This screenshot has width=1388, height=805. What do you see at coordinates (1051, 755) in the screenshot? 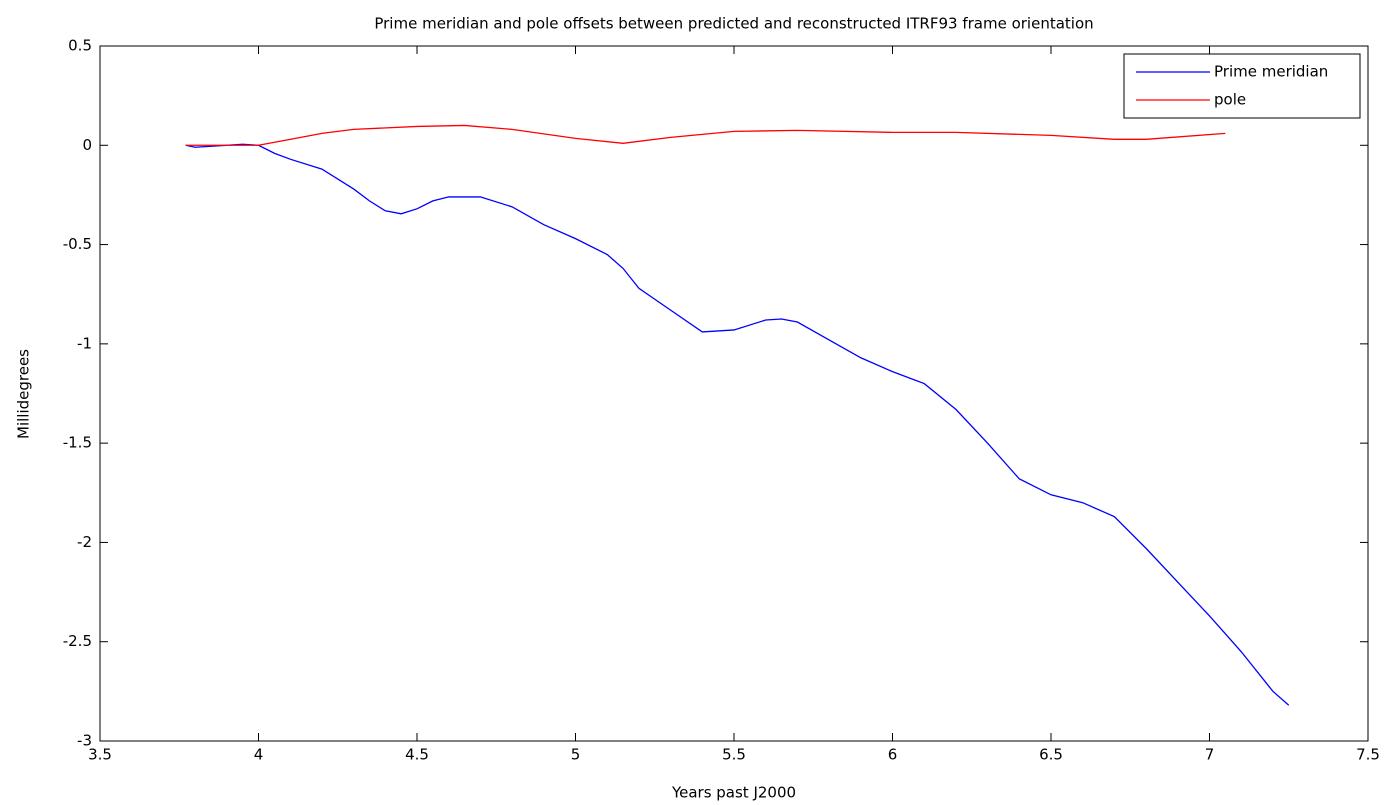
I see `x-tick-label: 6.5` at bounding box center [1051, 755].